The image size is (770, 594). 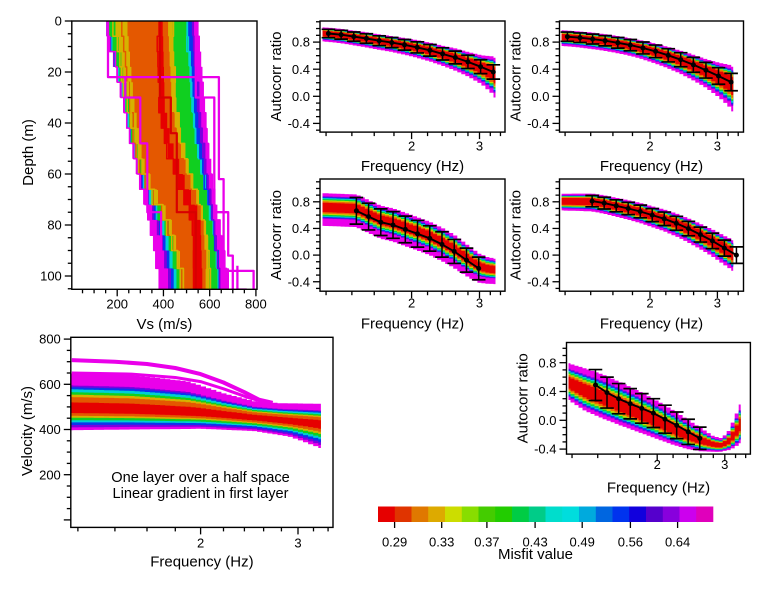 What do you see at coordinates (54, 123) in the screenshot?
I see `svg-text: 40` at bounding box center [54, 123].